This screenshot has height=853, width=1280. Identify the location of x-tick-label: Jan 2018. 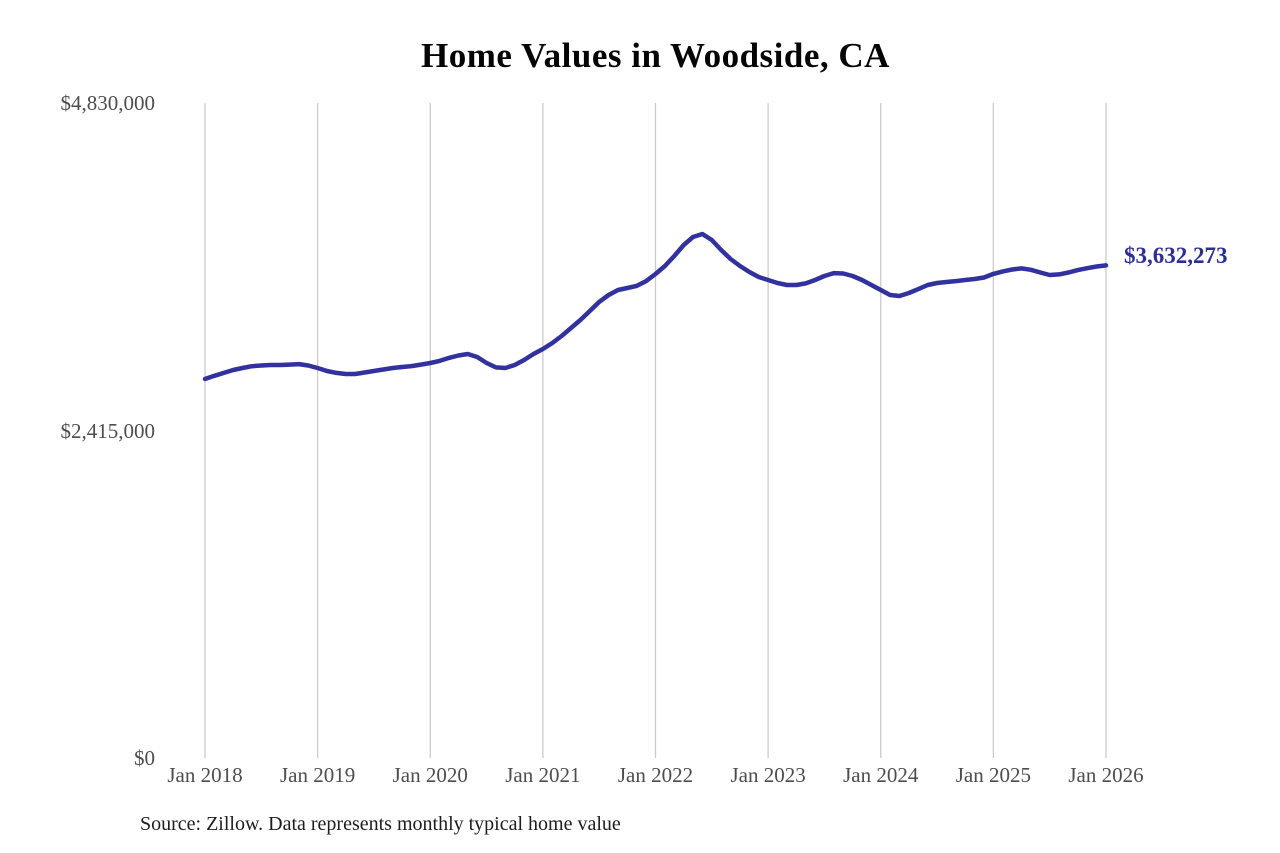
(205, 775).